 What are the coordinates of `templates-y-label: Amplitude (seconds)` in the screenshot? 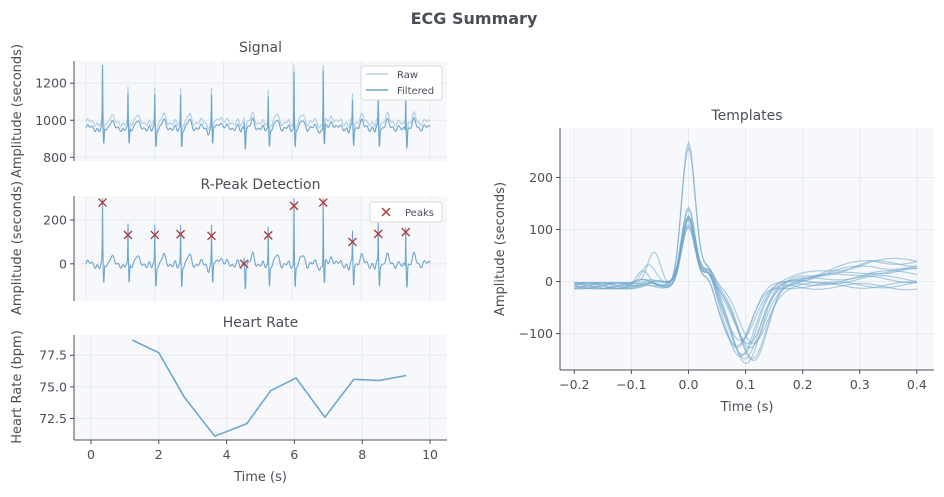 It's located at (500, 249).